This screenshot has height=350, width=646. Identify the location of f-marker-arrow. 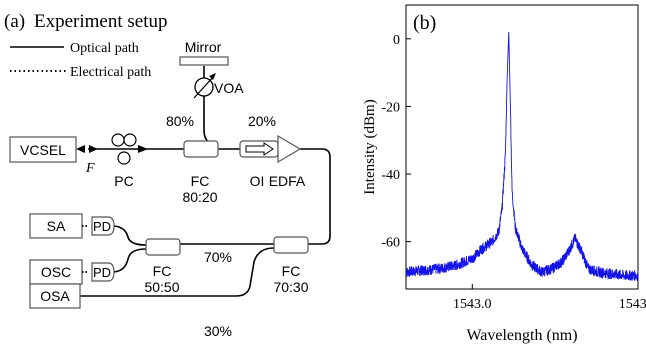
(93, 149).